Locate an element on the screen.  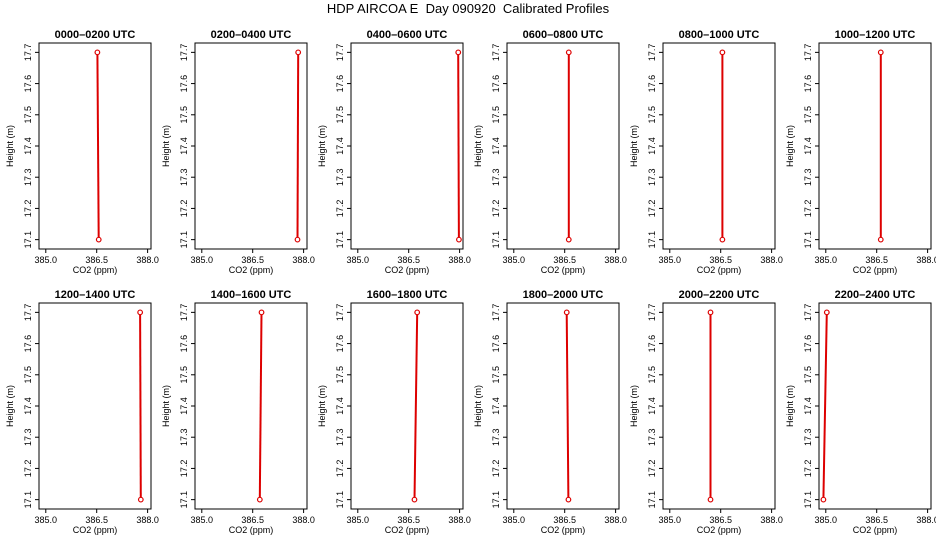
panel-title: 0800–1000 UTC is located at coordinates (719, 35).